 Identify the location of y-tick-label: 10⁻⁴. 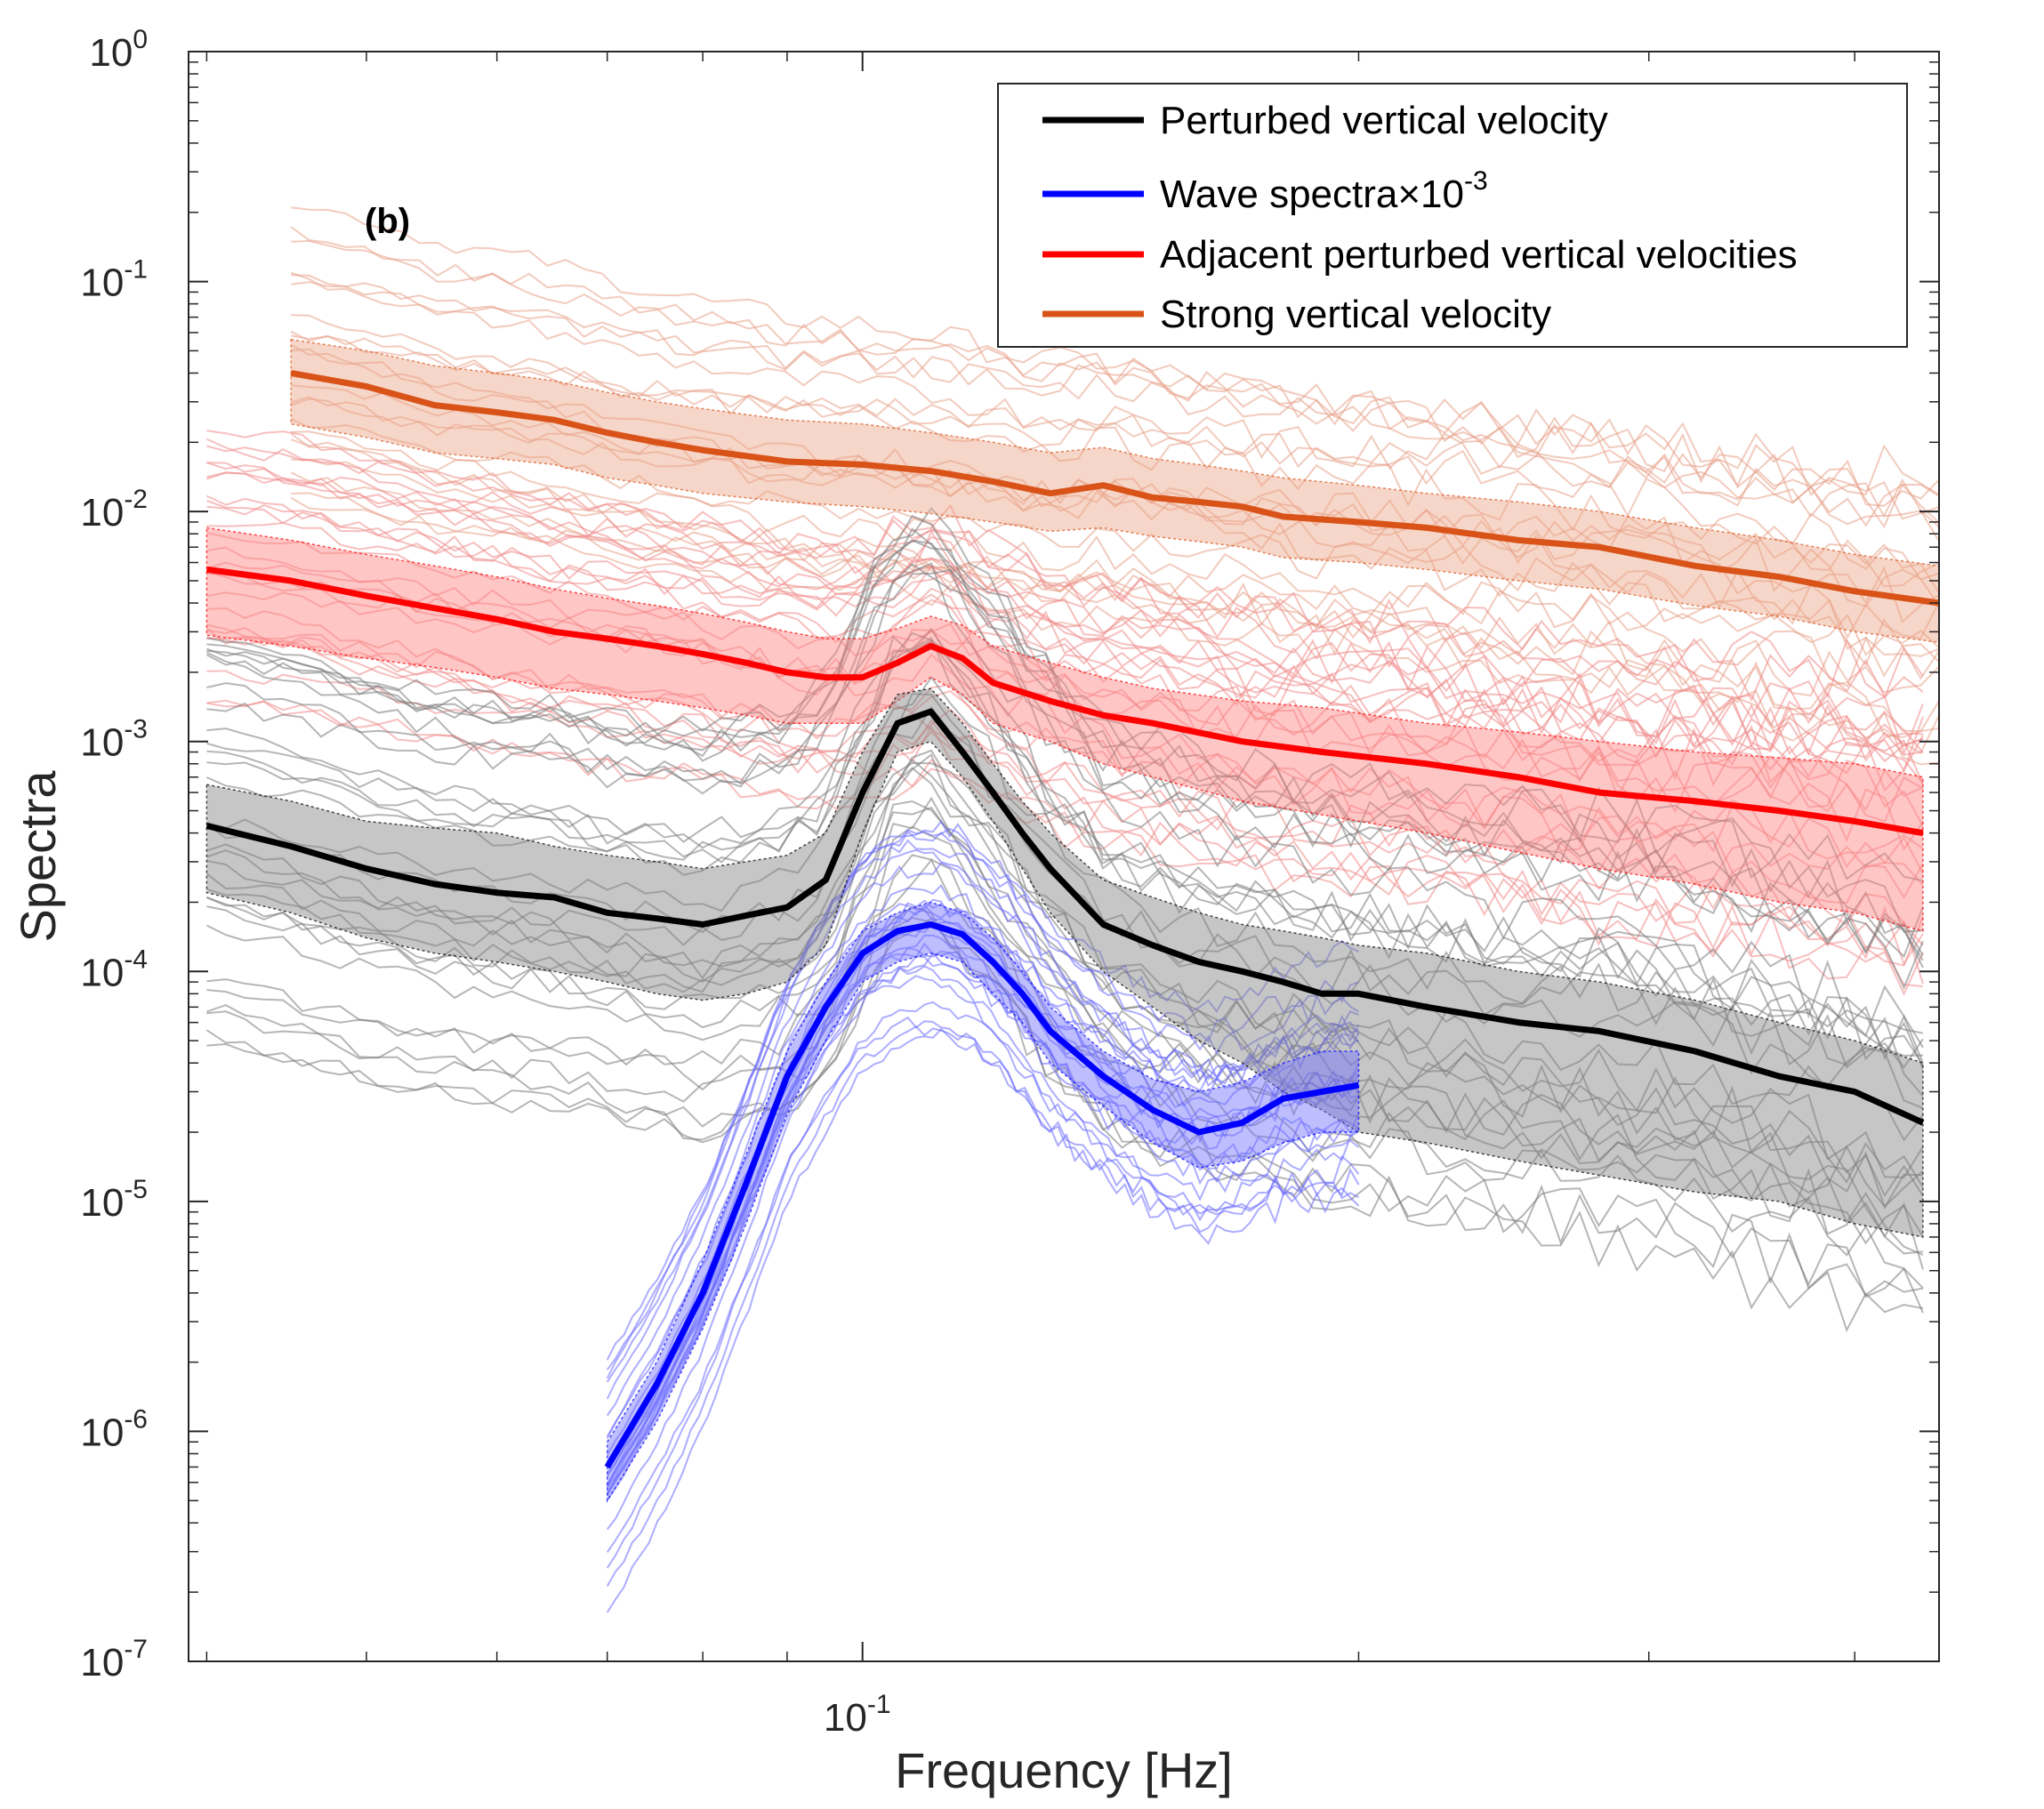
(114, 970).